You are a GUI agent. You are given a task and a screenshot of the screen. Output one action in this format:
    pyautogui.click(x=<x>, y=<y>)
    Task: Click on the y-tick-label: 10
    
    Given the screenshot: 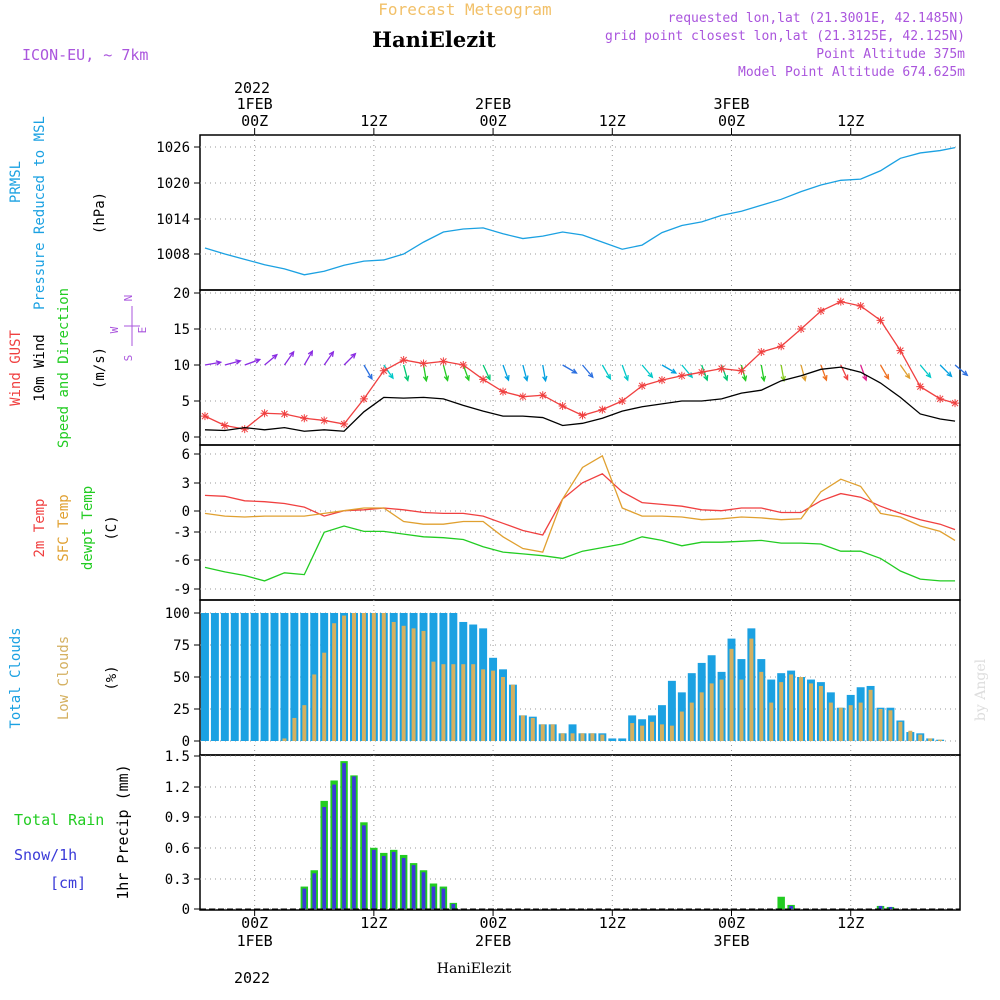 What is the action you would take?
    pyautogui.click(x=181, y=366)
    